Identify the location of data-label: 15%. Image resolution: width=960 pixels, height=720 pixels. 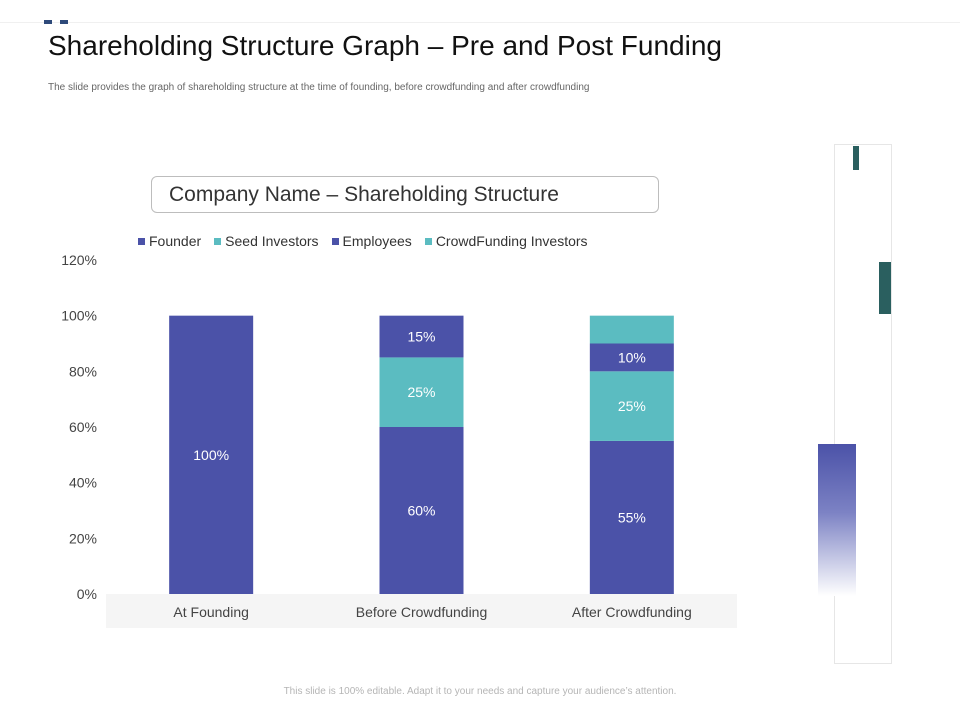
(421, 337).